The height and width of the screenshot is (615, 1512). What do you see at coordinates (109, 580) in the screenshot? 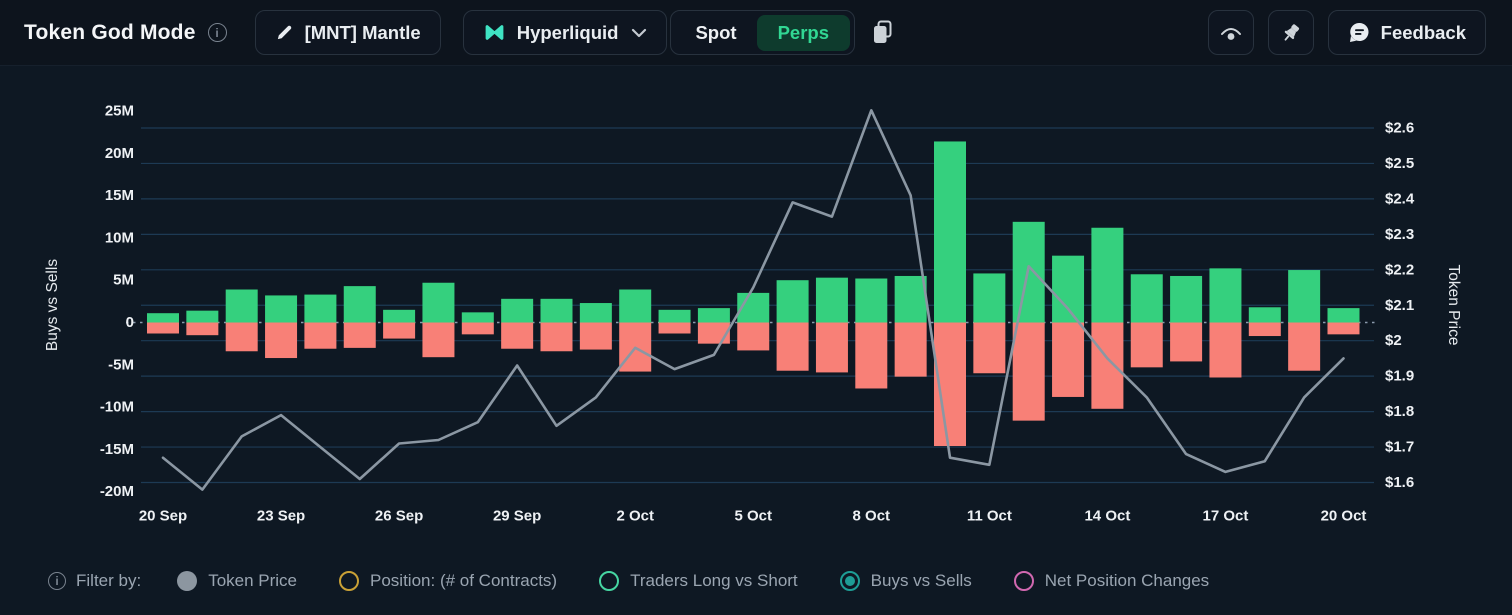
I see `filter-label: Filter by:` at bounding box center [109, 580].